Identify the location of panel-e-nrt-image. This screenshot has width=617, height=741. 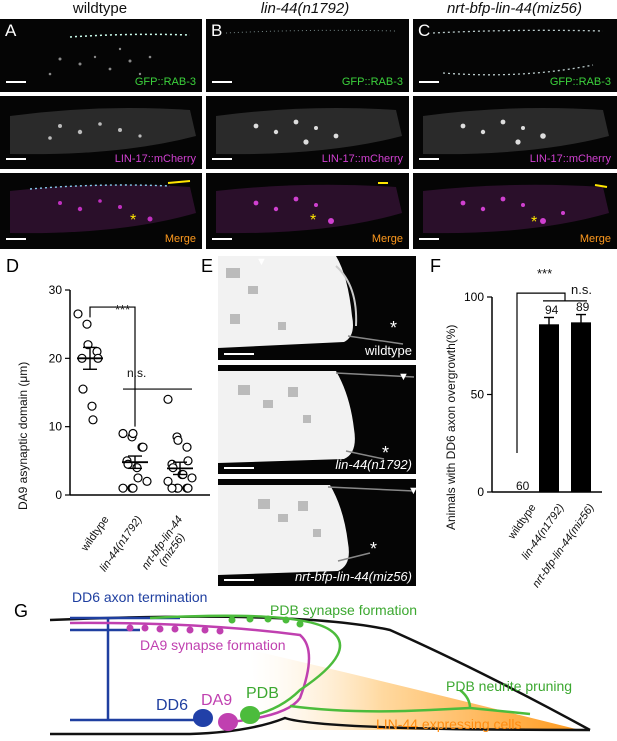
(316, 533).